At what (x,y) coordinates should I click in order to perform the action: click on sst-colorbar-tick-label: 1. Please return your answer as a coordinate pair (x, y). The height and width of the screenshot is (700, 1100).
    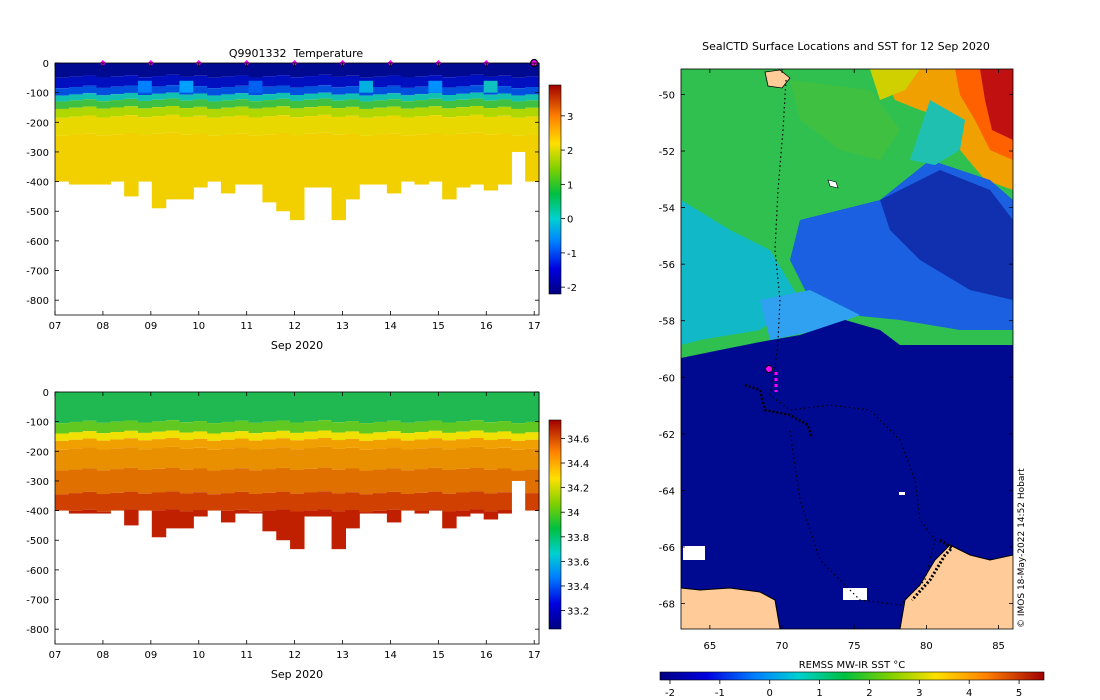
    Looking at the image, I should click on (819, 693).